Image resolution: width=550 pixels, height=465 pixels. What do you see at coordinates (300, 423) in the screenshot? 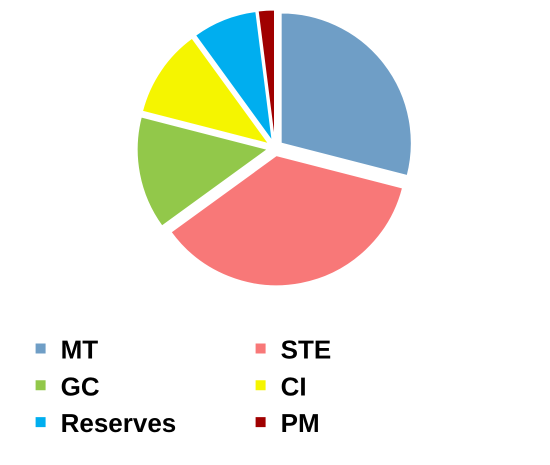
I see `legend-label: PM` at bounding box center [300, 423].